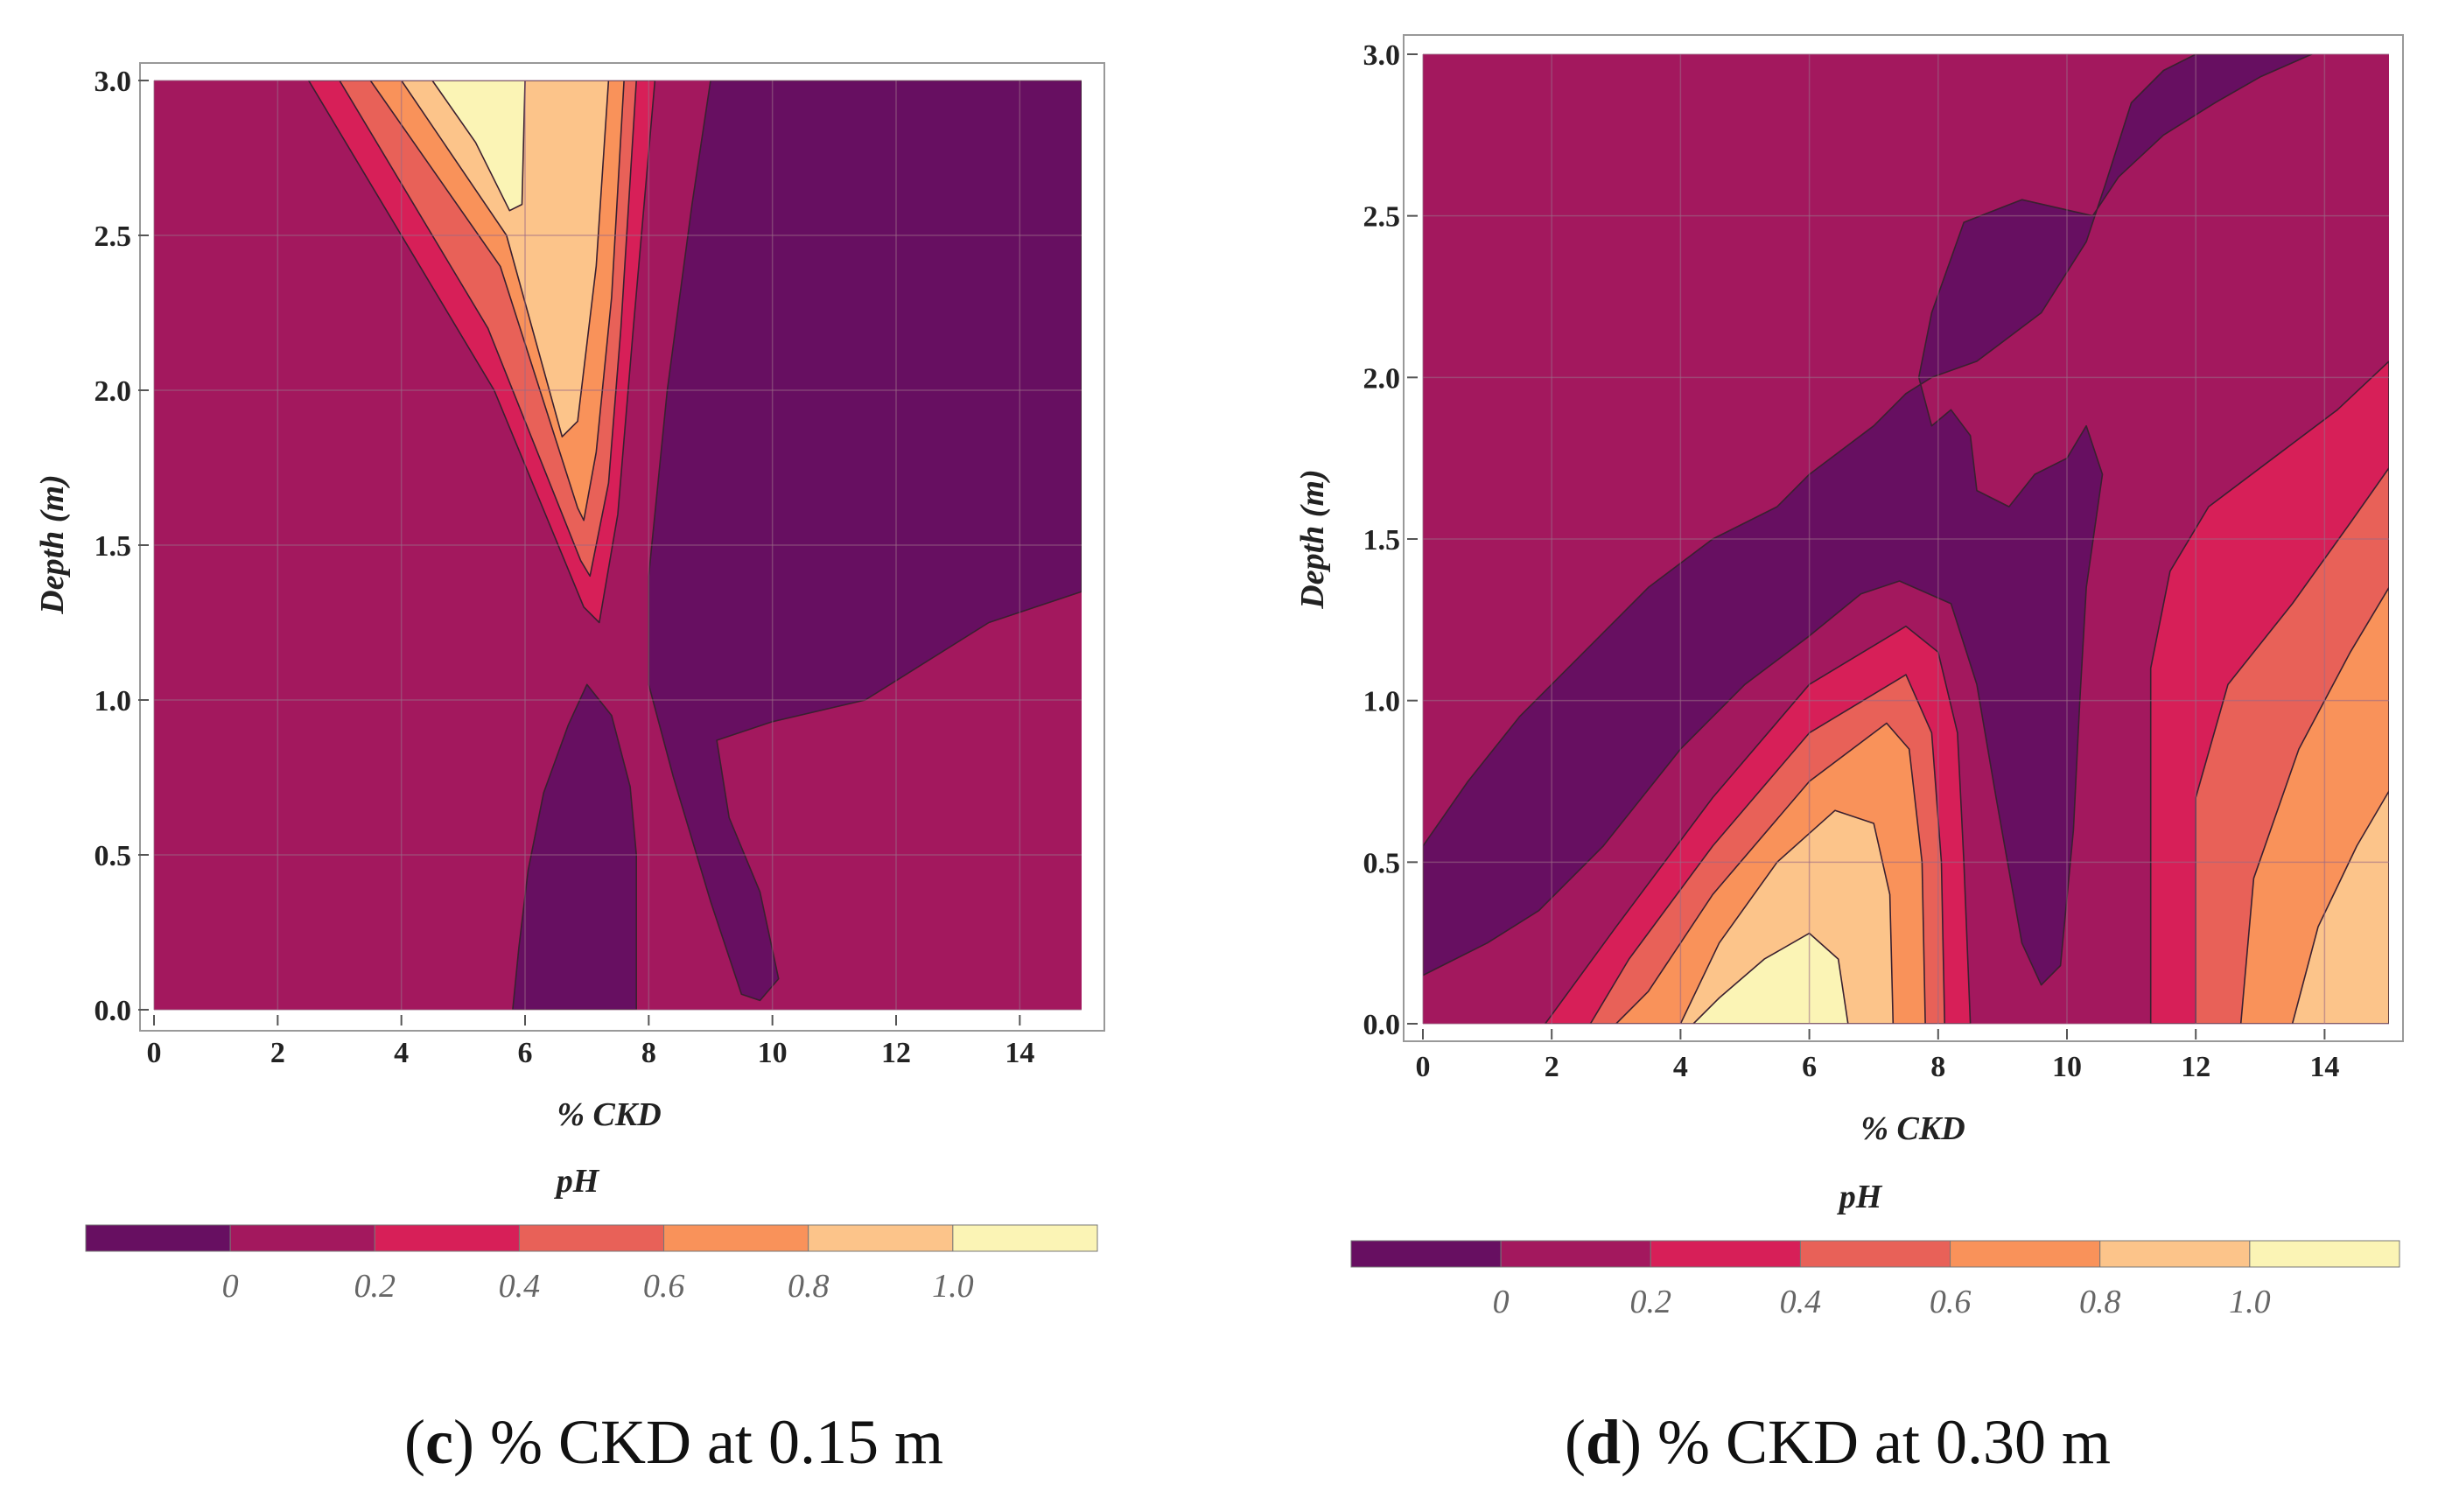 This screenshot has height=1512, width=2438. What do you see at coordinates (1603, 1442) in the screenshot?
I see `caption-letter-d: d` at bounding box center [1603, 1442].